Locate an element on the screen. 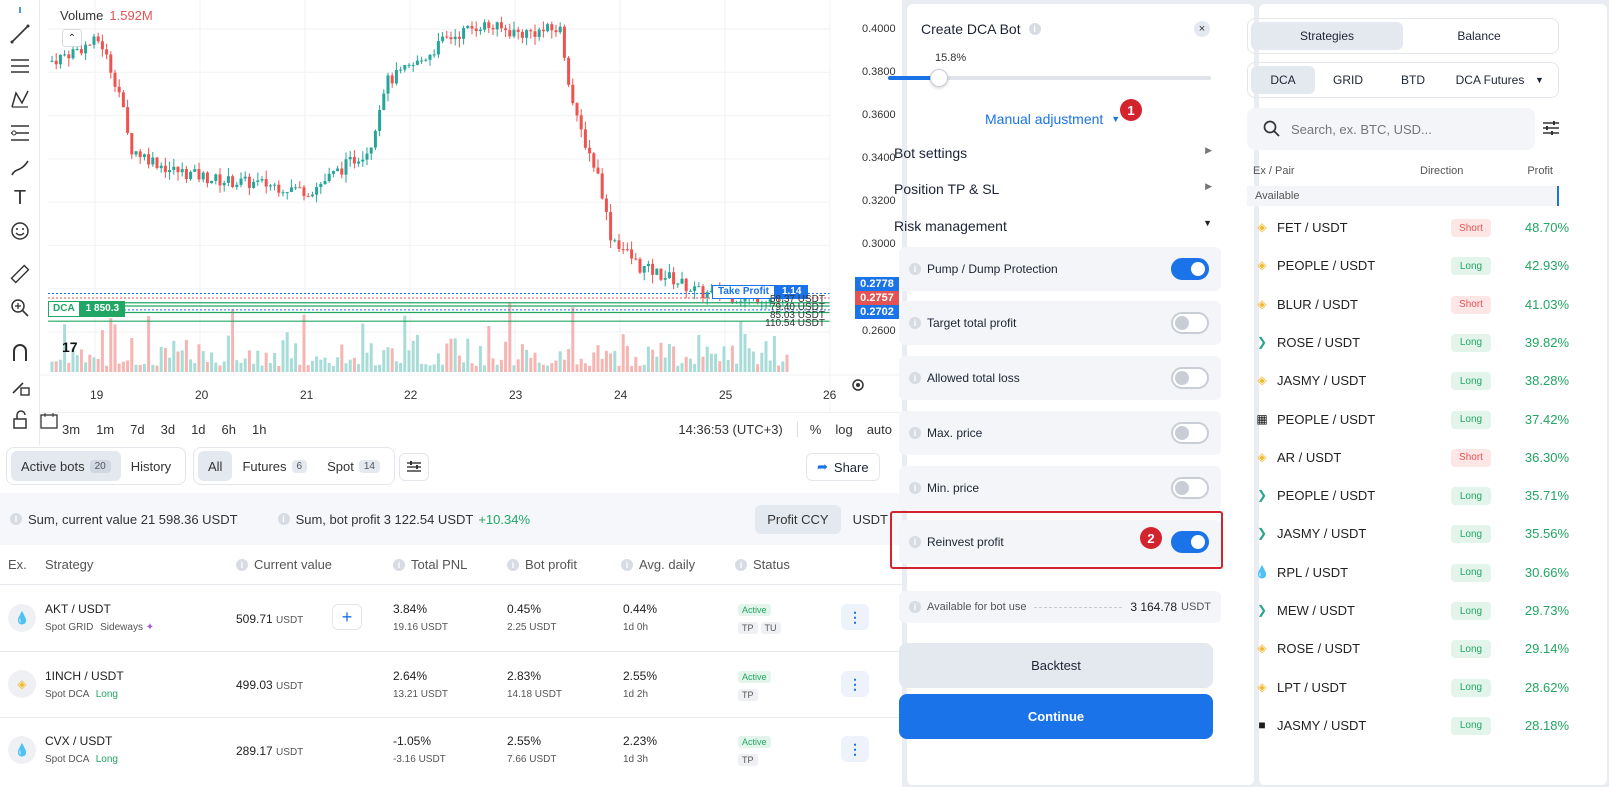 Image resolution: width=1609 pixels, height=787 pixels. close-icon: × is located at coordinates (1202, 29).